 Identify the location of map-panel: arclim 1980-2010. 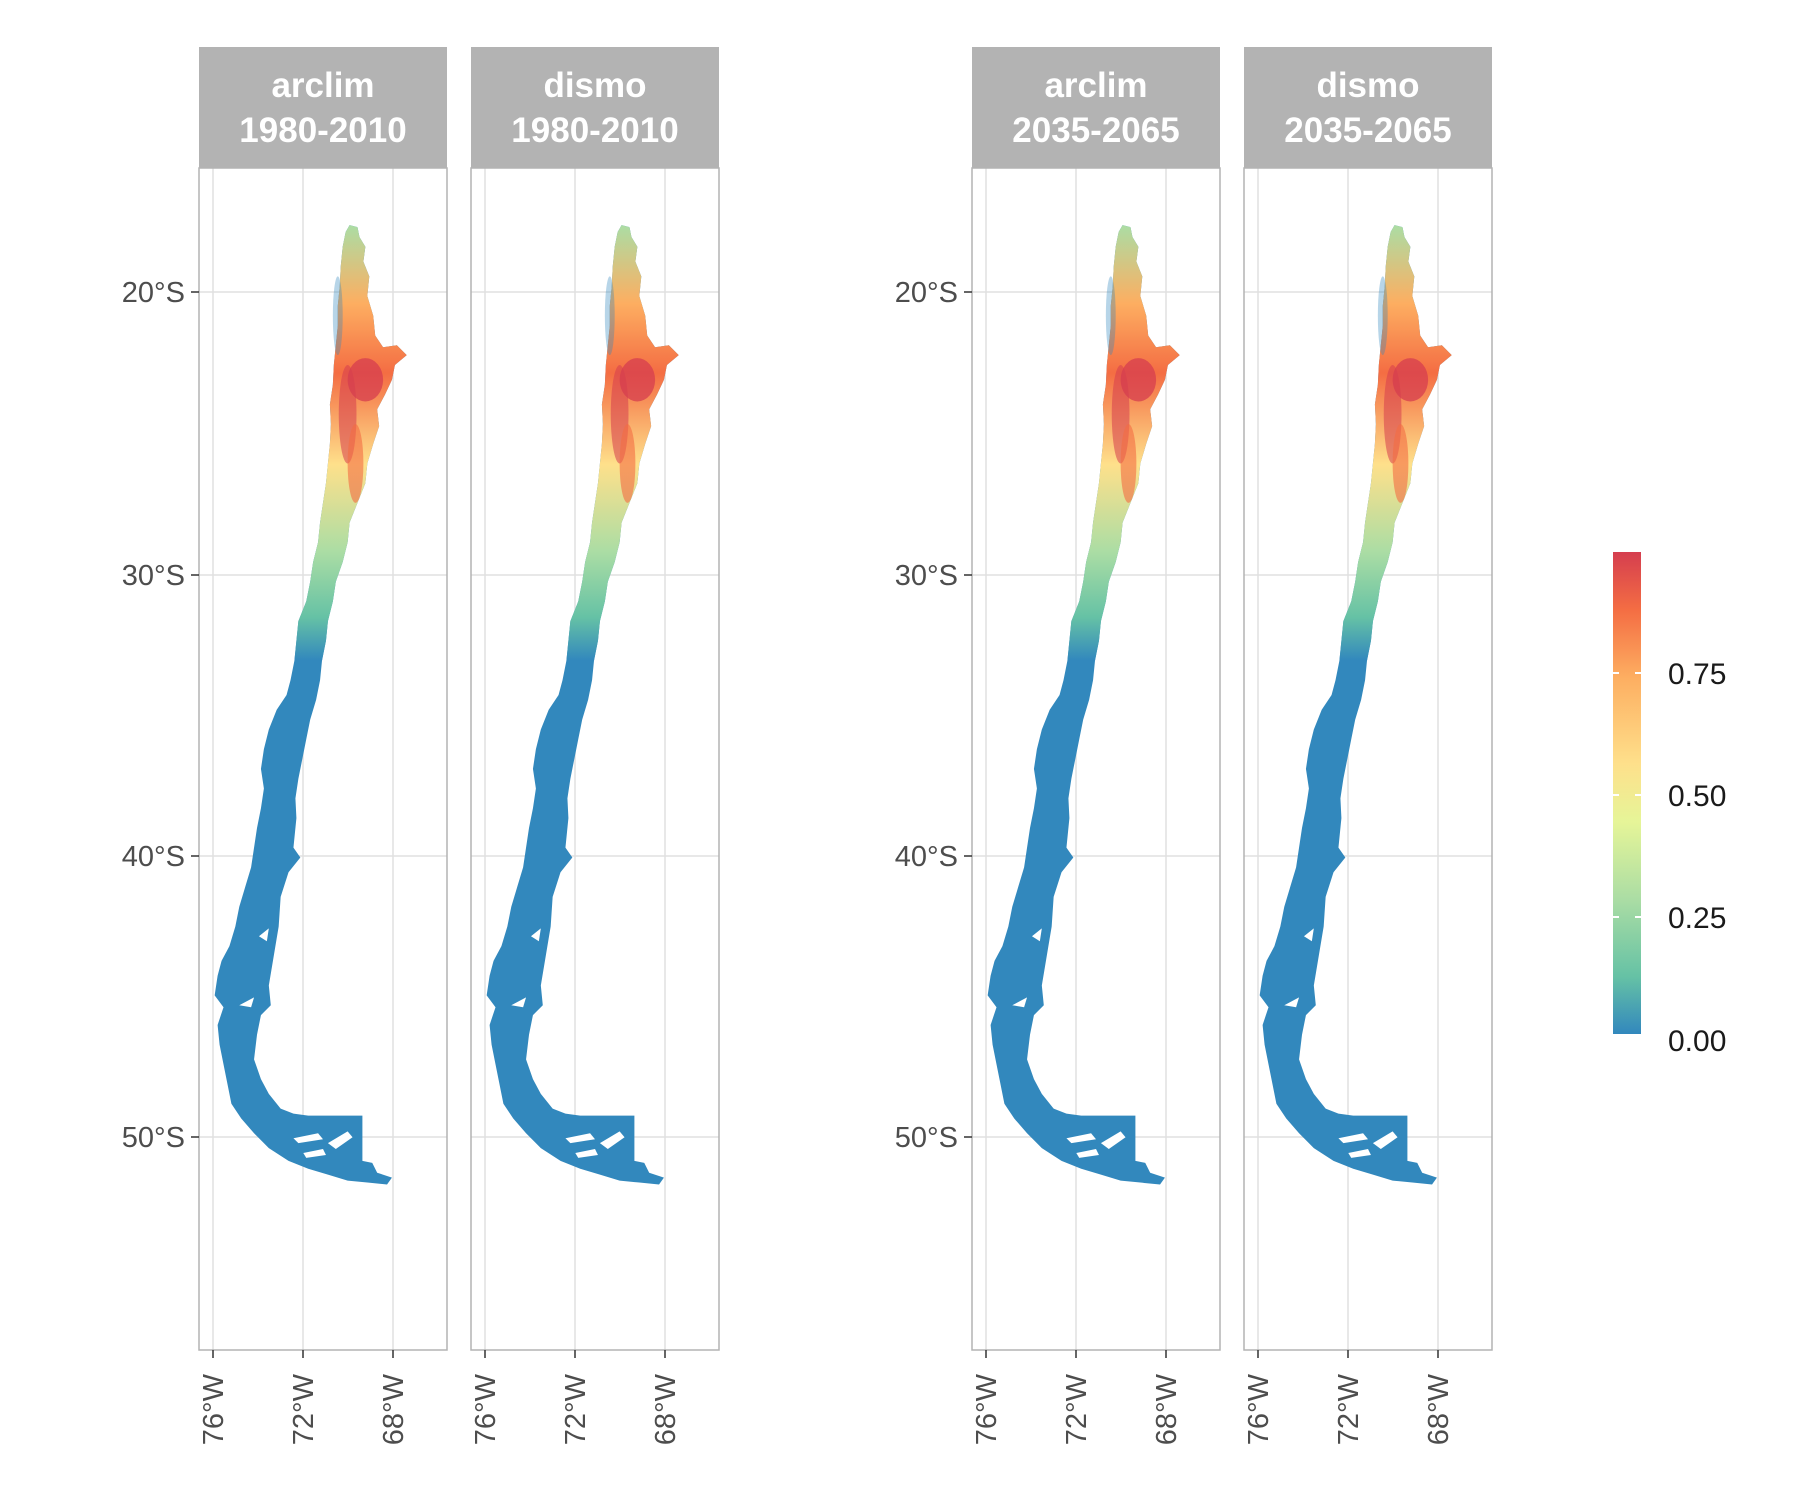
(323, 699).